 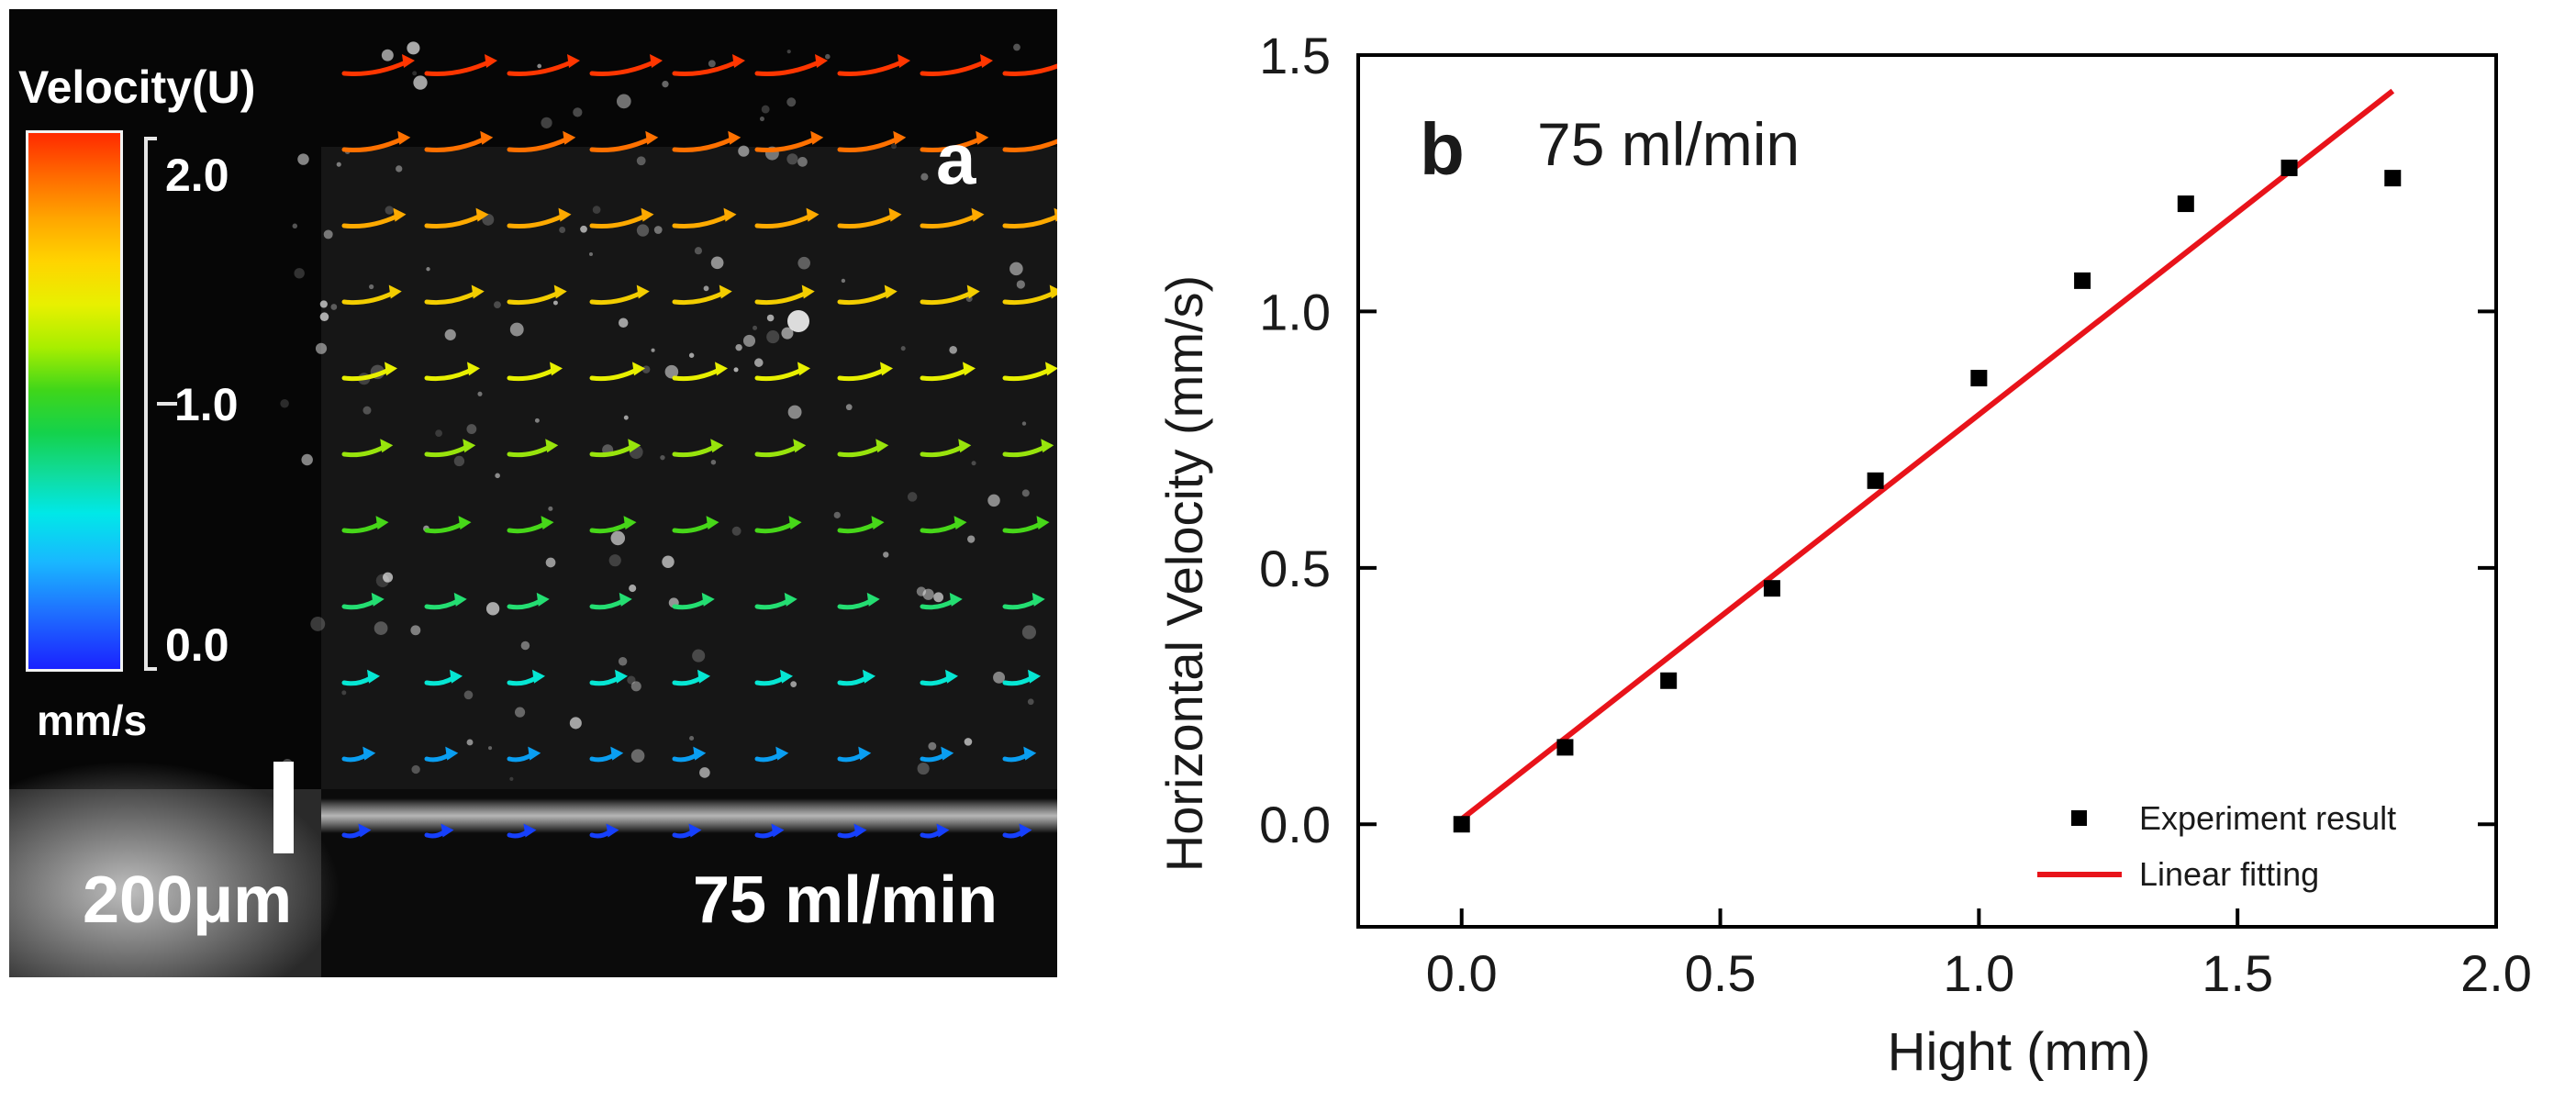 What do you see at coordinates (197, 645) in the screenshot?
I see `colorbar-min-label: 0.0` at bounding box center [197, 645].